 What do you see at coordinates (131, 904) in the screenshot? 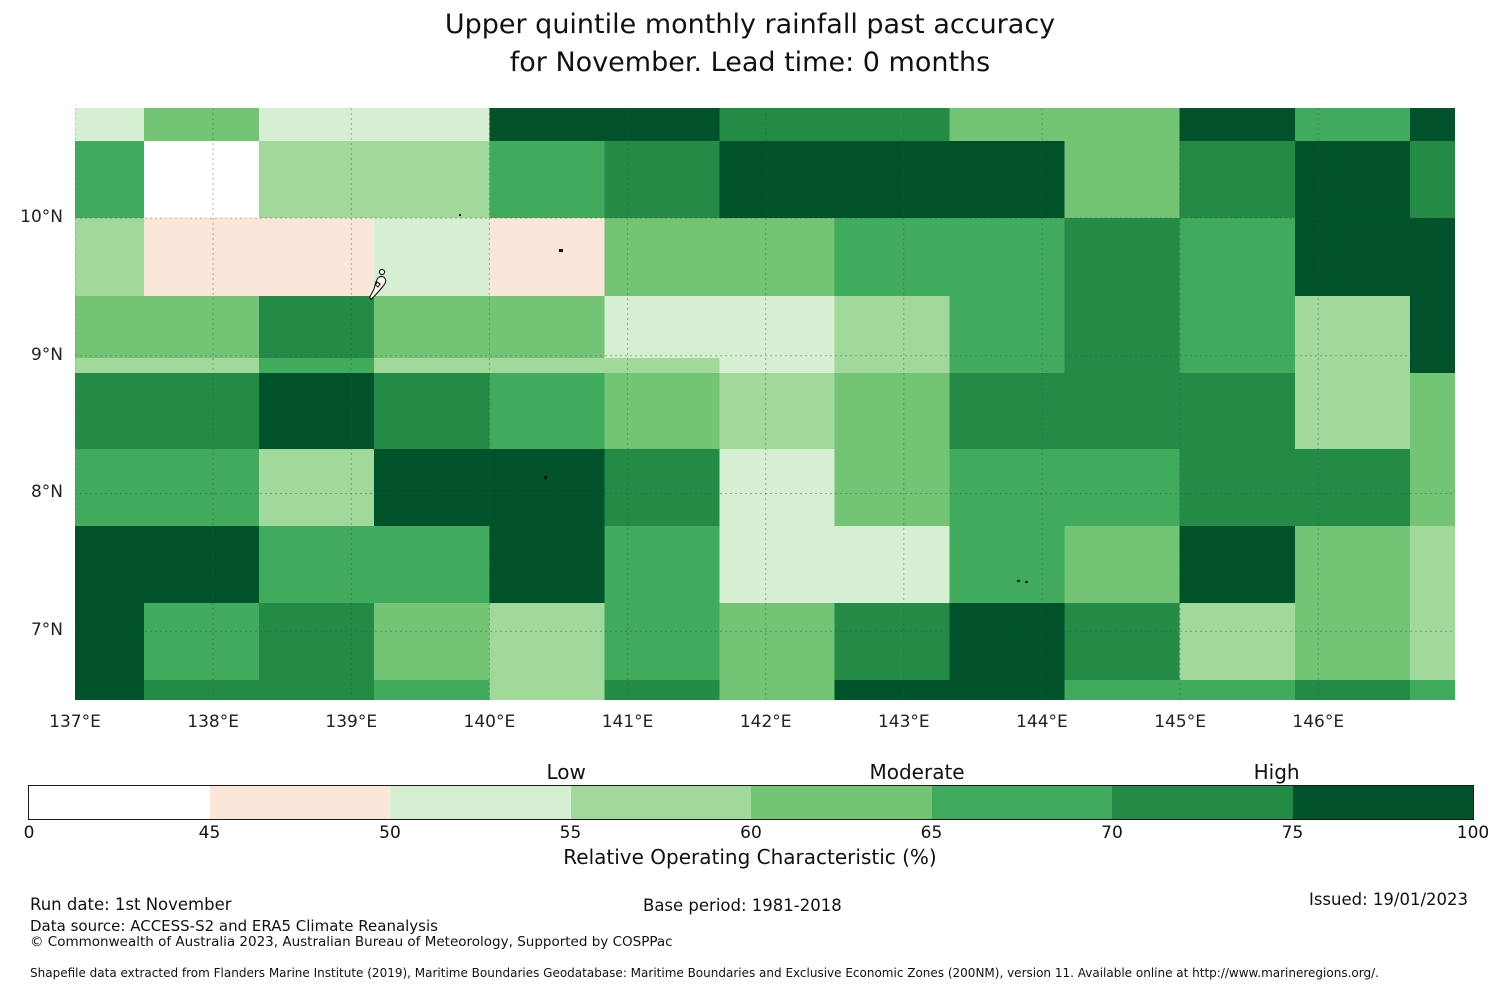
I see `run-date-text: Run date: 1st November` at bounding box center [131, 904].